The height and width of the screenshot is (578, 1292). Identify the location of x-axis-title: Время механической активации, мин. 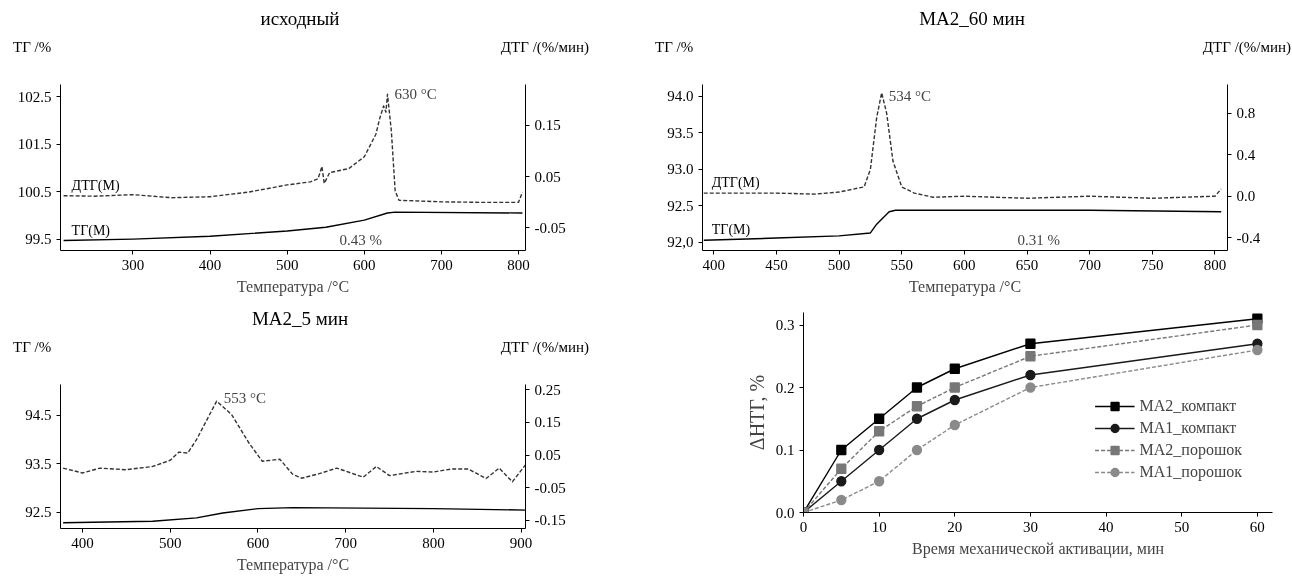
(1038, 548).